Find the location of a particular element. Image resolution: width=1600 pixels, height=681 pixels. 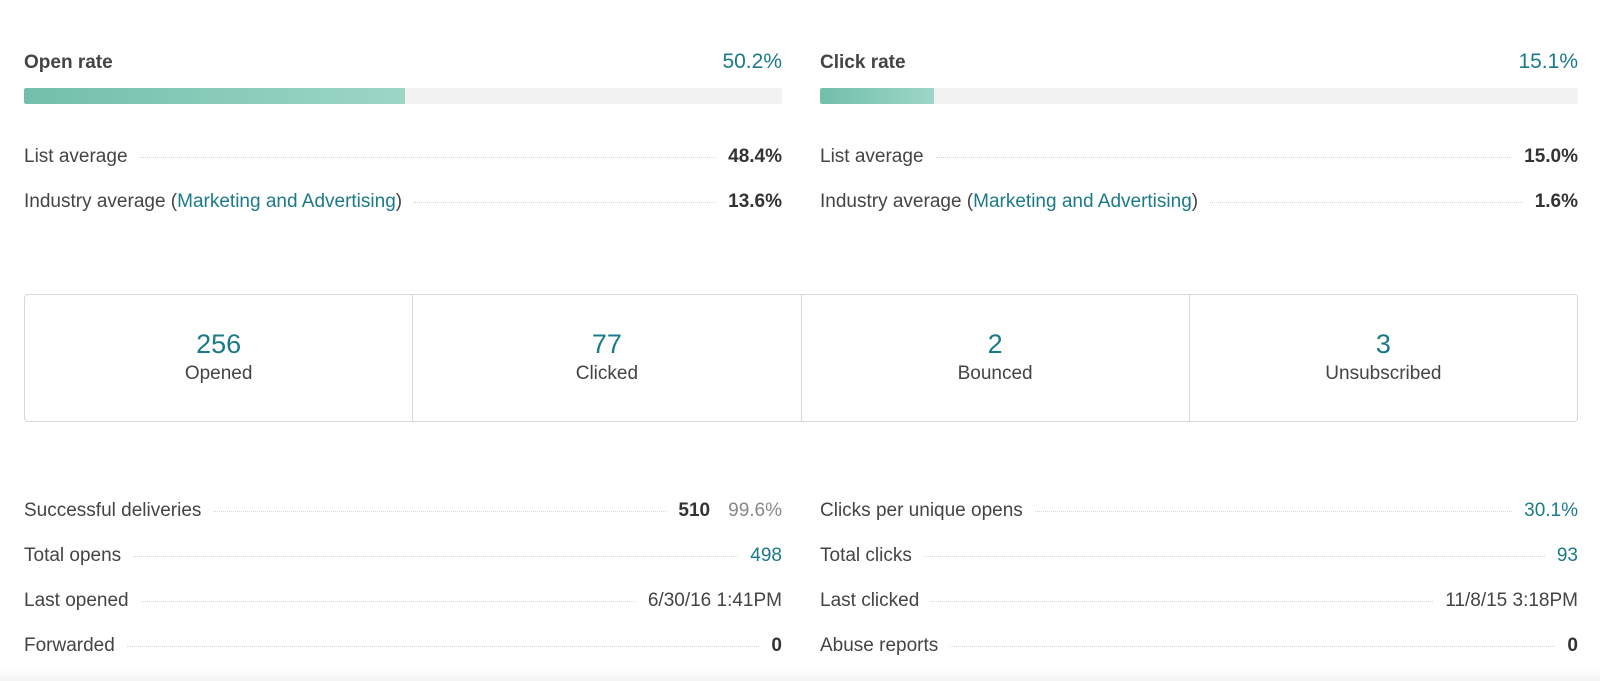

forwarded-row: Forwarded 0 is located at coordinates (403, 648).